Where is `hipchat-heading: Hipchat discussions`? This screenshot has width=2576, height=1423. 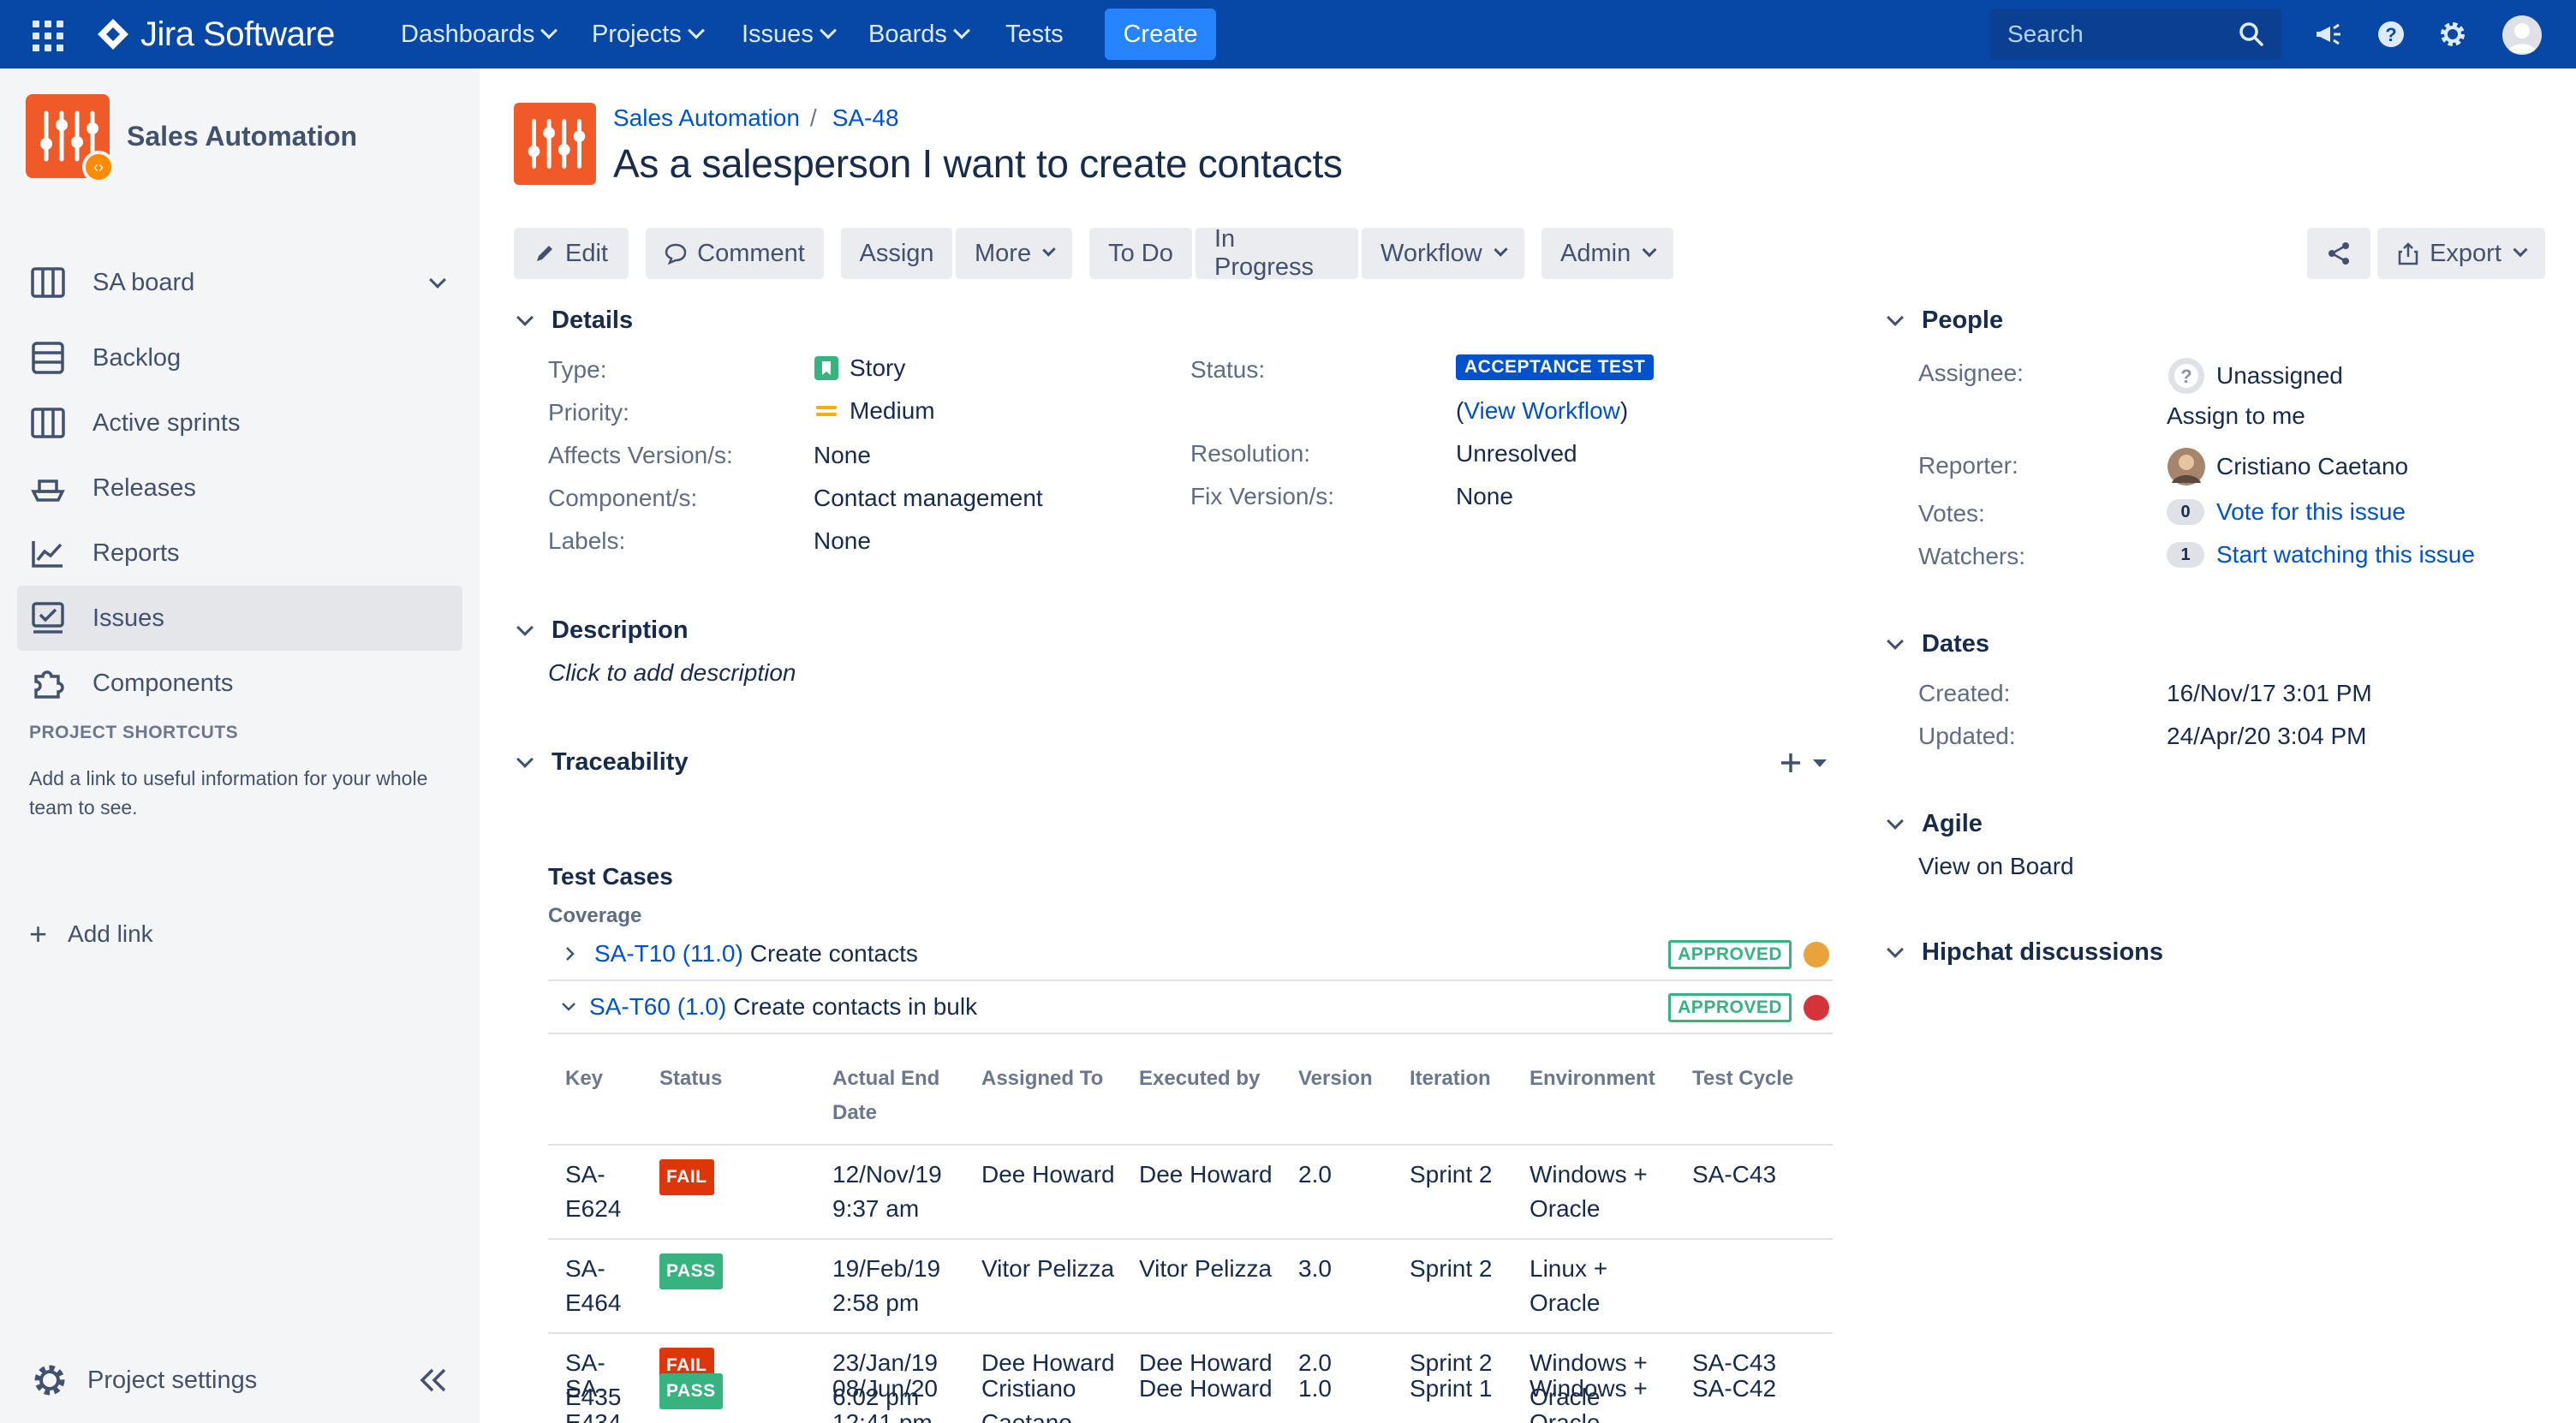 hipchat-heading: Hipchat discussions is located at coordinates (2043, 952).